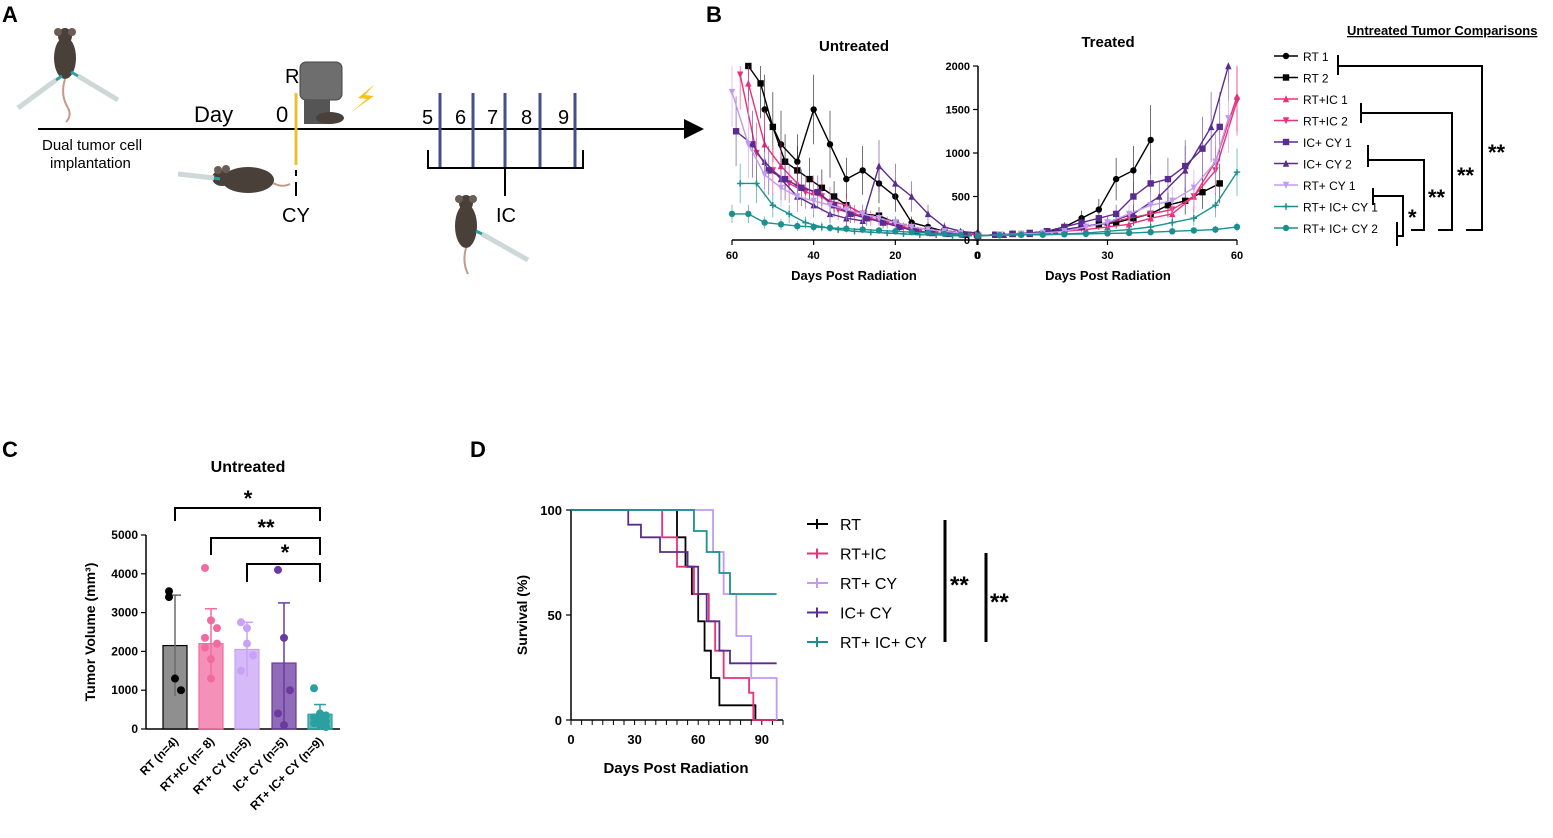 This screenshot has width=1553, height=838. Describe the element at coordinates (563, 118) in the screenshot. I see `ic-day-label: 9` at that location.